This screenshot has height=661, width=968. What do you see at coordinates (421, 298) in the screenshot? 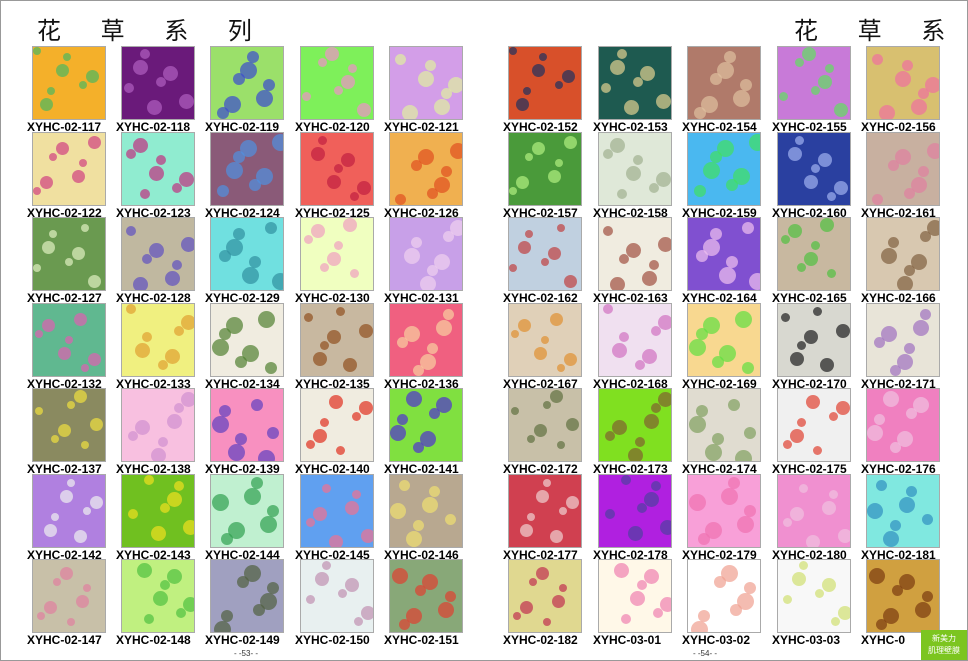
I see `swatch-code: XYHC-02-131` at bounding box center [421, 298].